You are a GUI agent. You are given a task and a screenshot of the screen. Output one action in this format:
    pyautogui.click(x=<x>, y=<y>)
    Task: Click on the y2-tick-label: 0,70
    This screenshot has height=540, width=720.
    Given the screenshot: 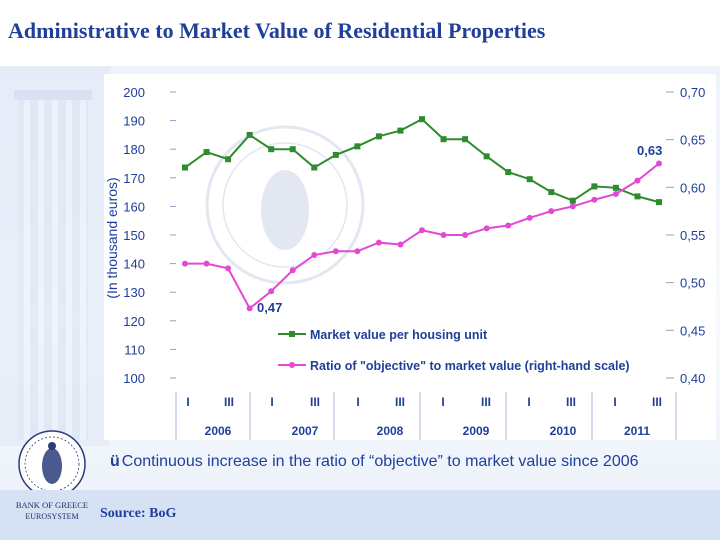 What is the action you would take?
    pyautogui.click(x=692, y=92)
    